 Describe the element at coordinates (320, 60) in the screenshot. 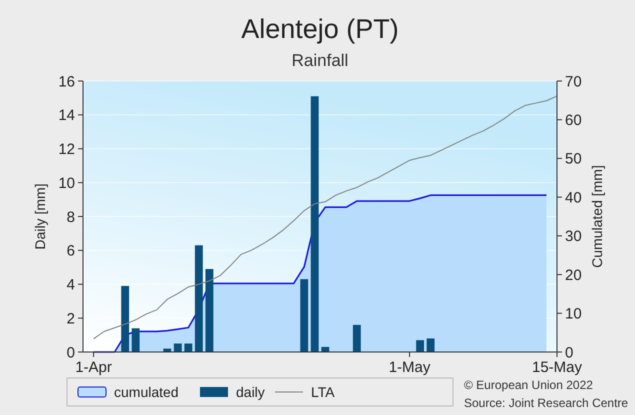

I see `chart-subtitle: Rainfall` at that location.